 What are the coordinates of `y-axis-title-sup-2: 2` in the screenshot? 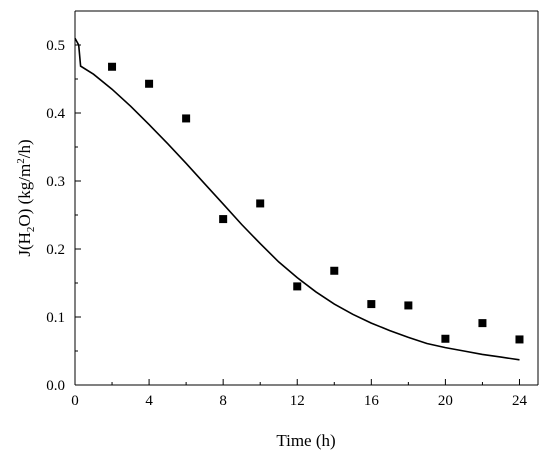 It's located at (21, 161).